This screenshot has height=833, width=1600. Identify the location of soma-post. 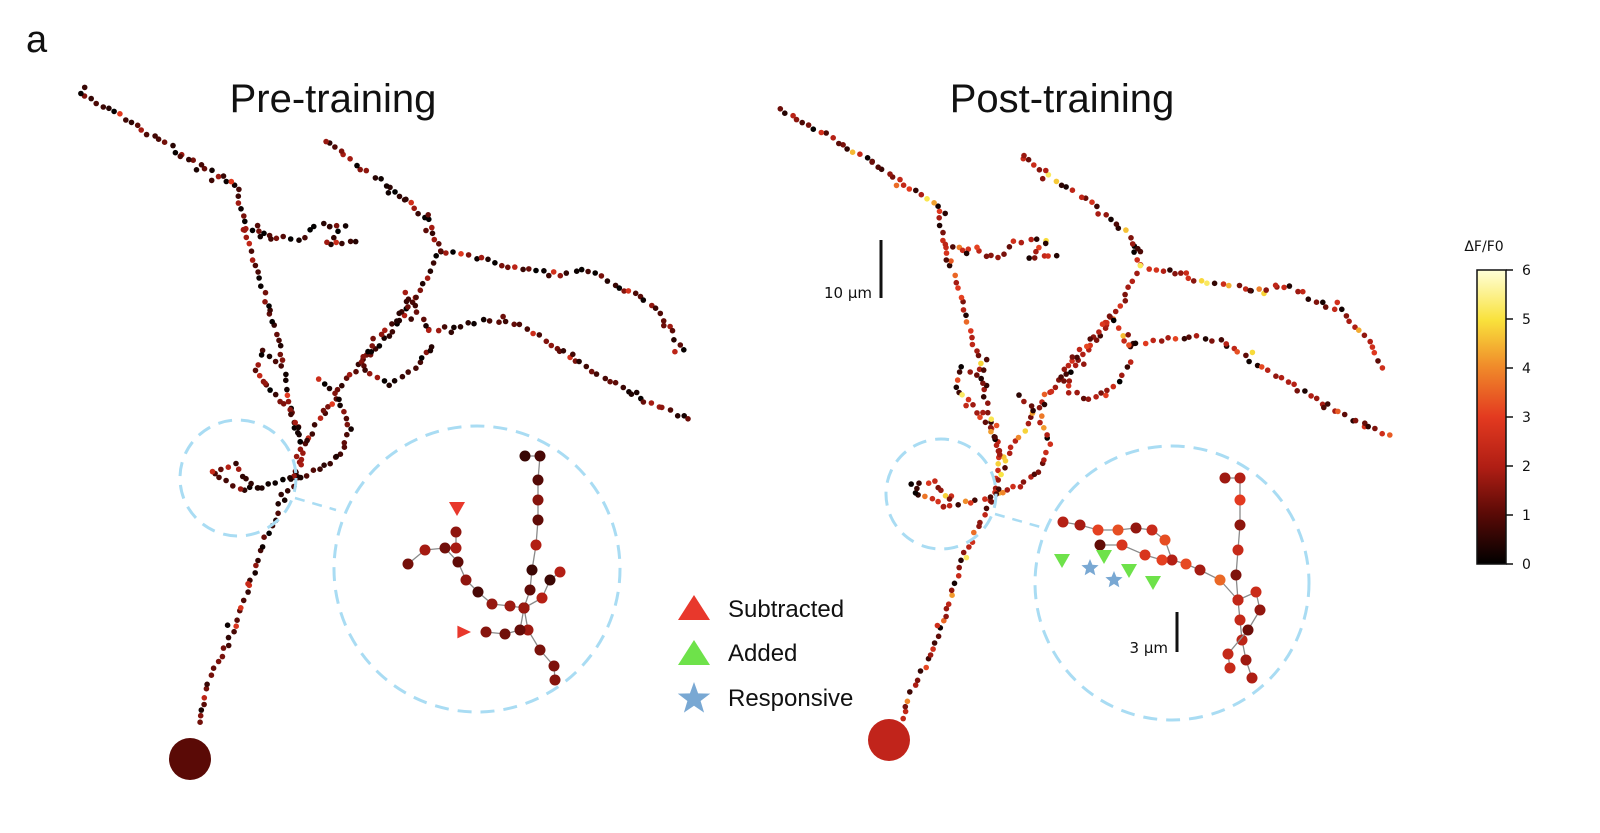
(889, 740).